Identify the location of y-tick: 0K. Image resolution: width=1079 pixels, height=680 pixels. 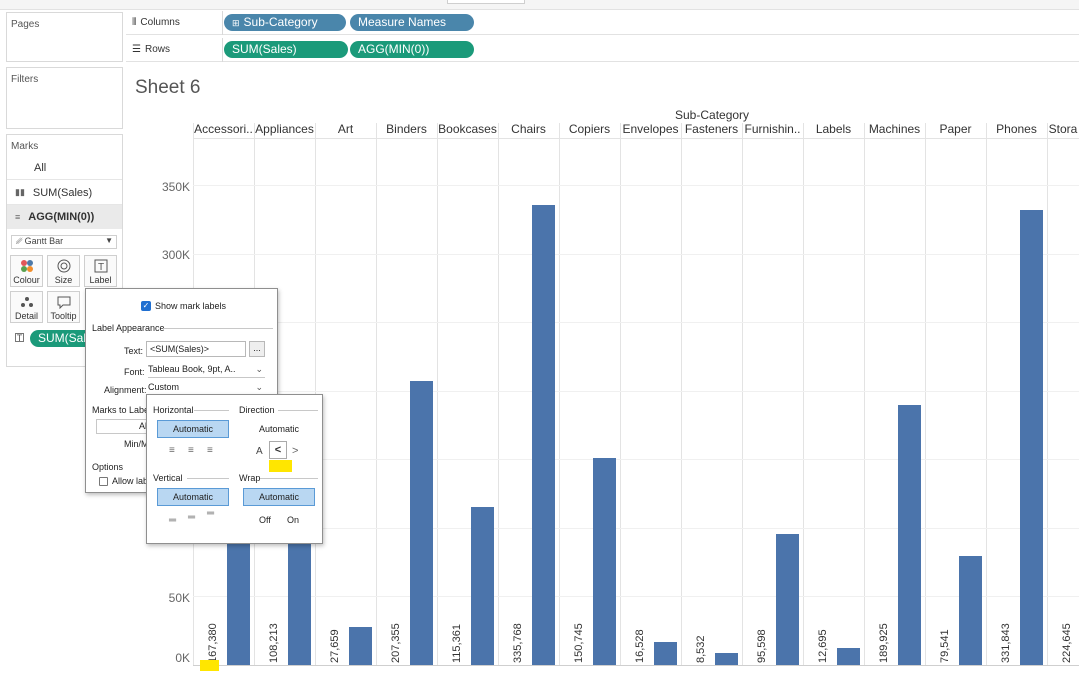
(182, 658).